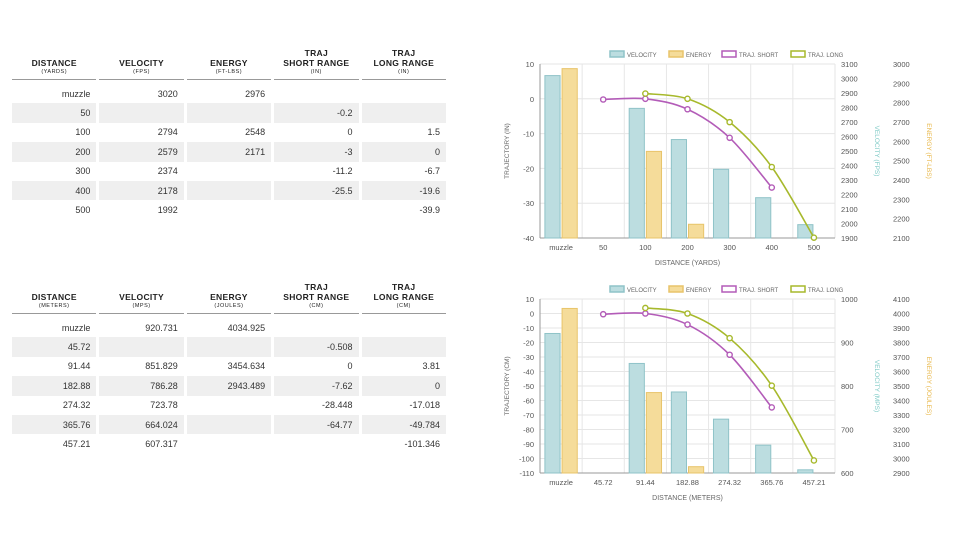  What do you see at coordinates (246, 366) in the screenshot?
I see `metric-cell: 3454.634` at bounding box center [246, 366].